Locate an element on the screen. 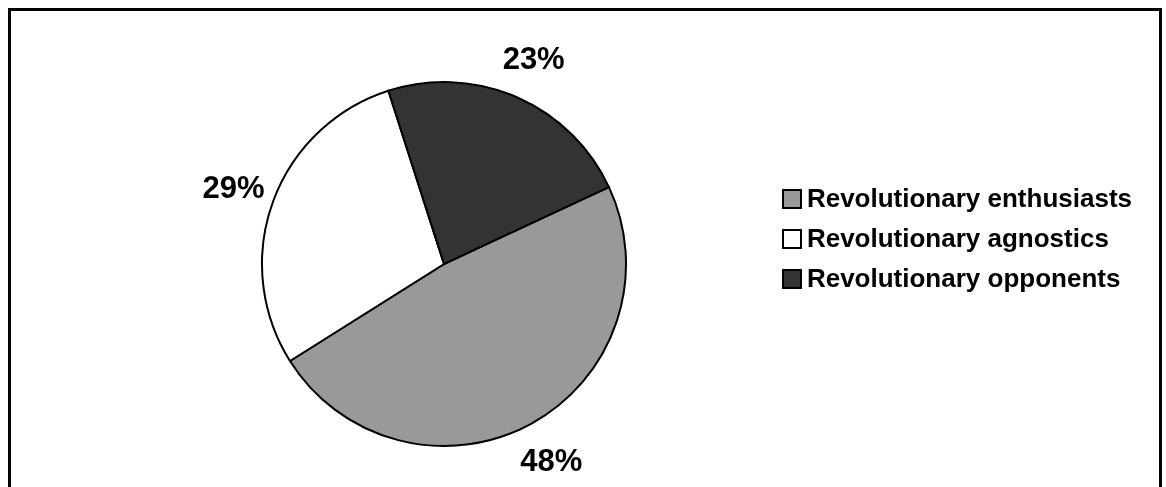  data-label: 48% is located at coordinates (551, 461).